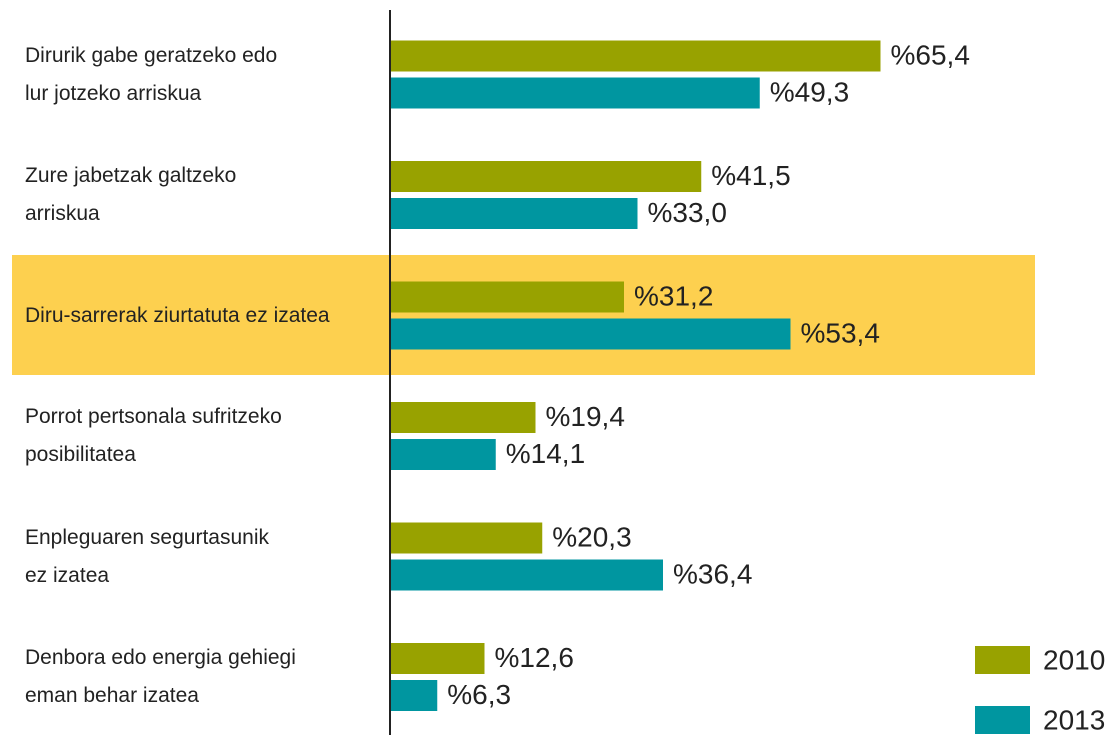 The height and width of the screenshot is (735, 1119). What do you see at coordinates (930, 54) in the screenshot?
I see `value-label: %65,4` at bounding box center [930, 54].